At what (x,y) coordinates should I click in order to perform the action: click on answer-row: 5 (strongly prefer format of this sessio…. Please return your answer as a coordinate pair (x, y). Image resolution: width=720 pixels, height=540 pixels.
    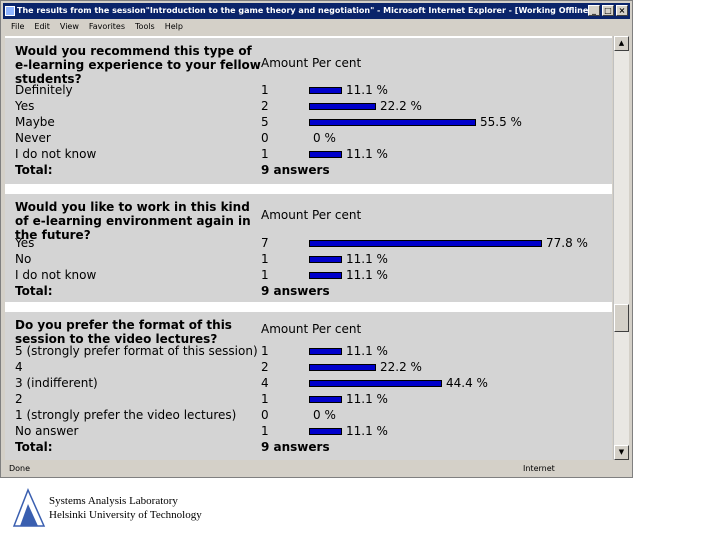
    Looking at the image, I should click on (308, 351).